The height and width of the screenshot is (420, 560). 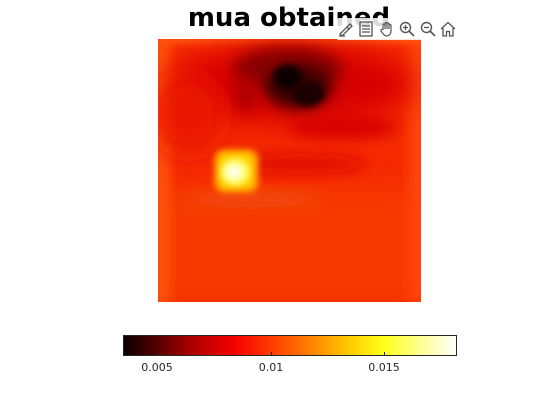 What do you see at coordinates (157, 367) in the screenshot?
I see `colorbar-tick-label: 0.005` at bounding box center [157, 367].